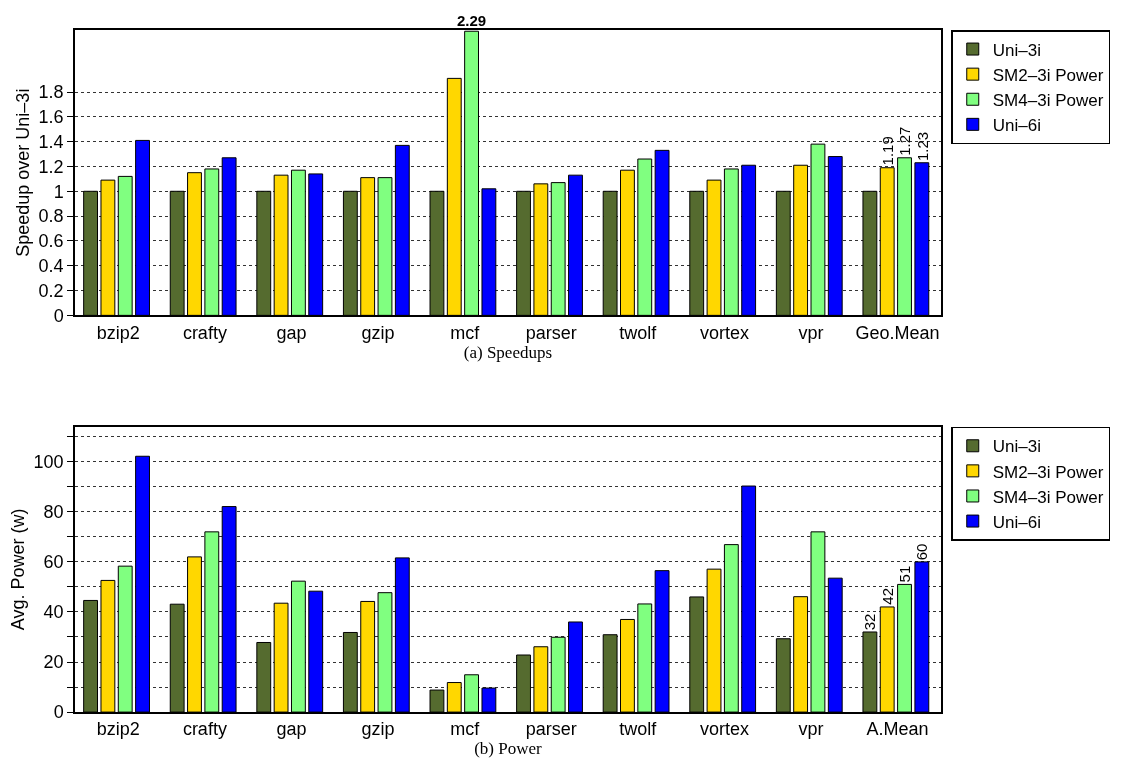 The height and width of the screenshot is (781, 1122). I want to click on data-label: 1.19, so click(887, 151).